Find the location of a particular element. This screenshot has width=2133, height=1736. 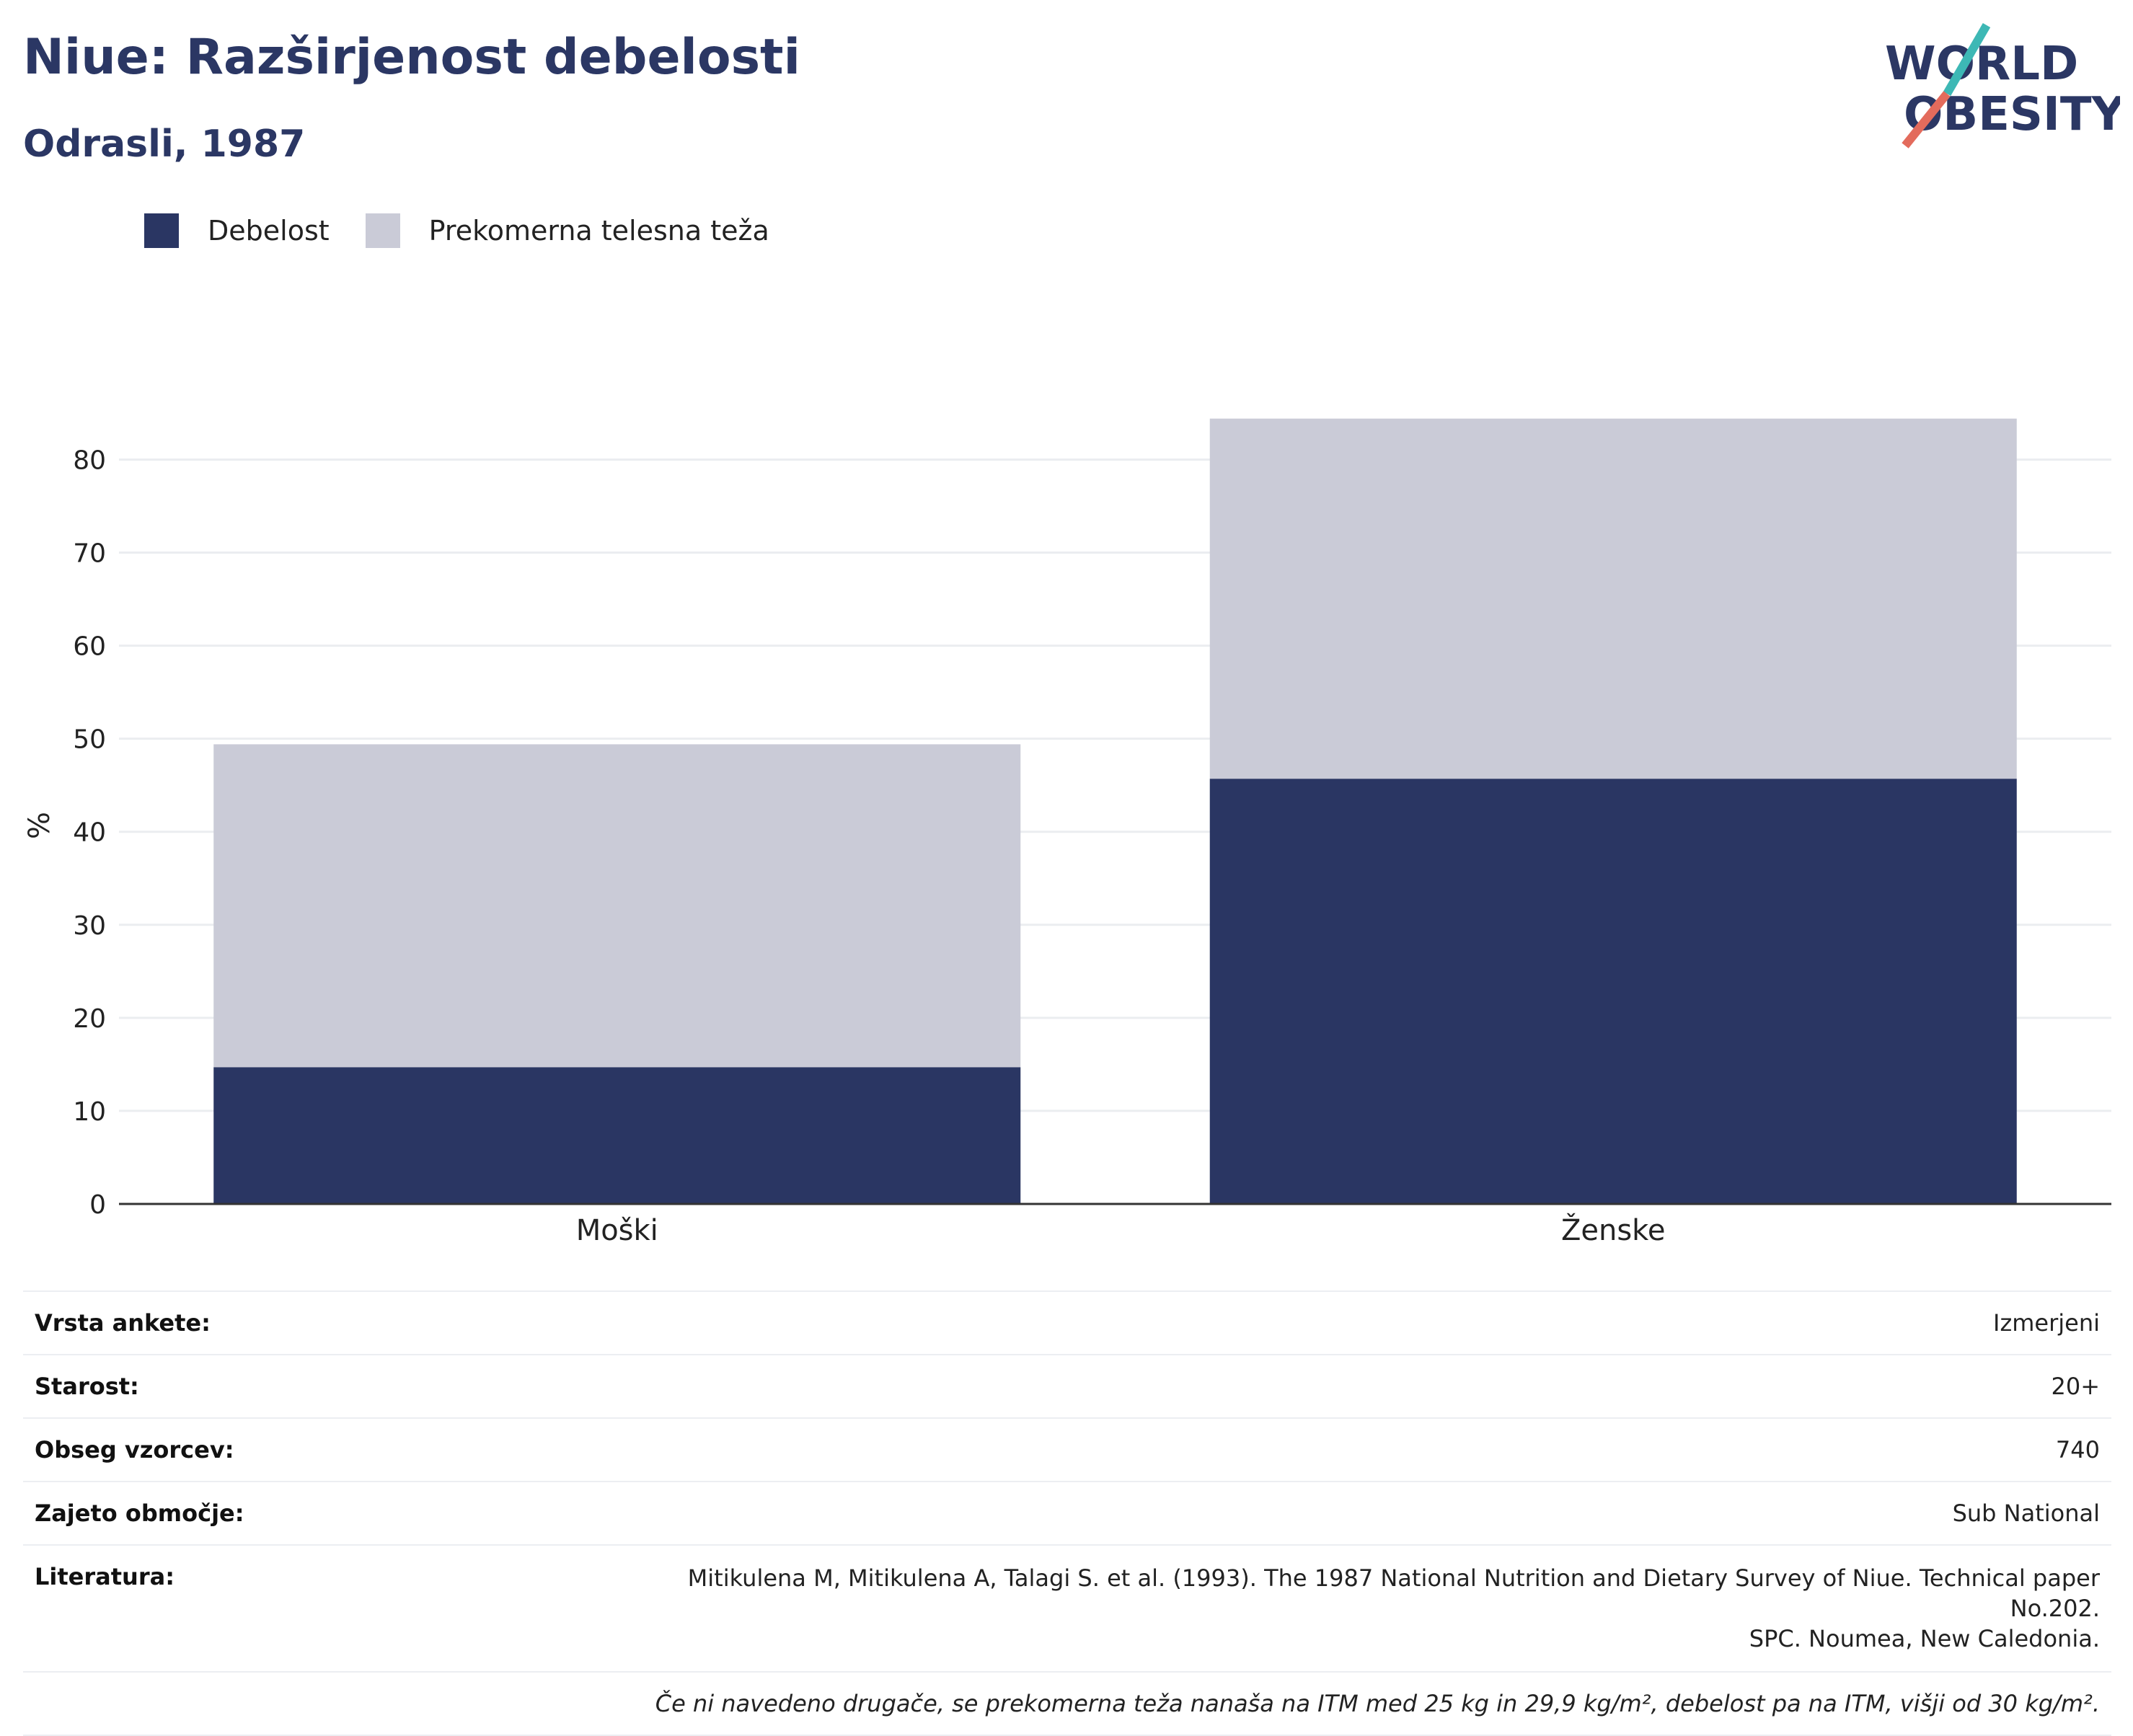

info-row: Zajeto območje: Sub National is located at coordinates (1067, 1512).